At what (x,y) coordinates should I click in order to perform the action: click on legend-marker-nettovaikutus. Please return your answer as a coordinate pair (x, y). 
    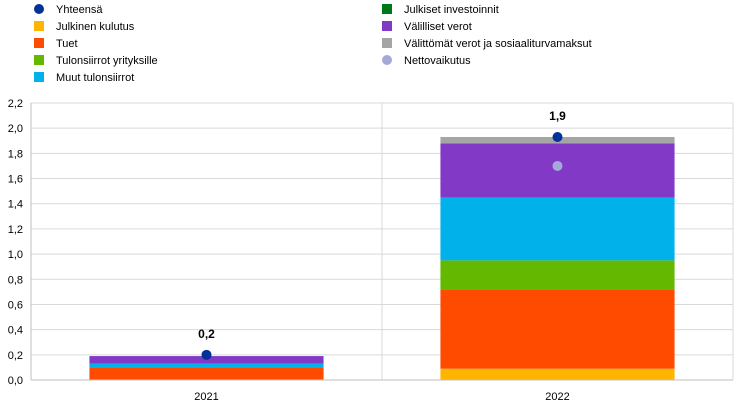
    Looking at the image, I should click on (387, 60).